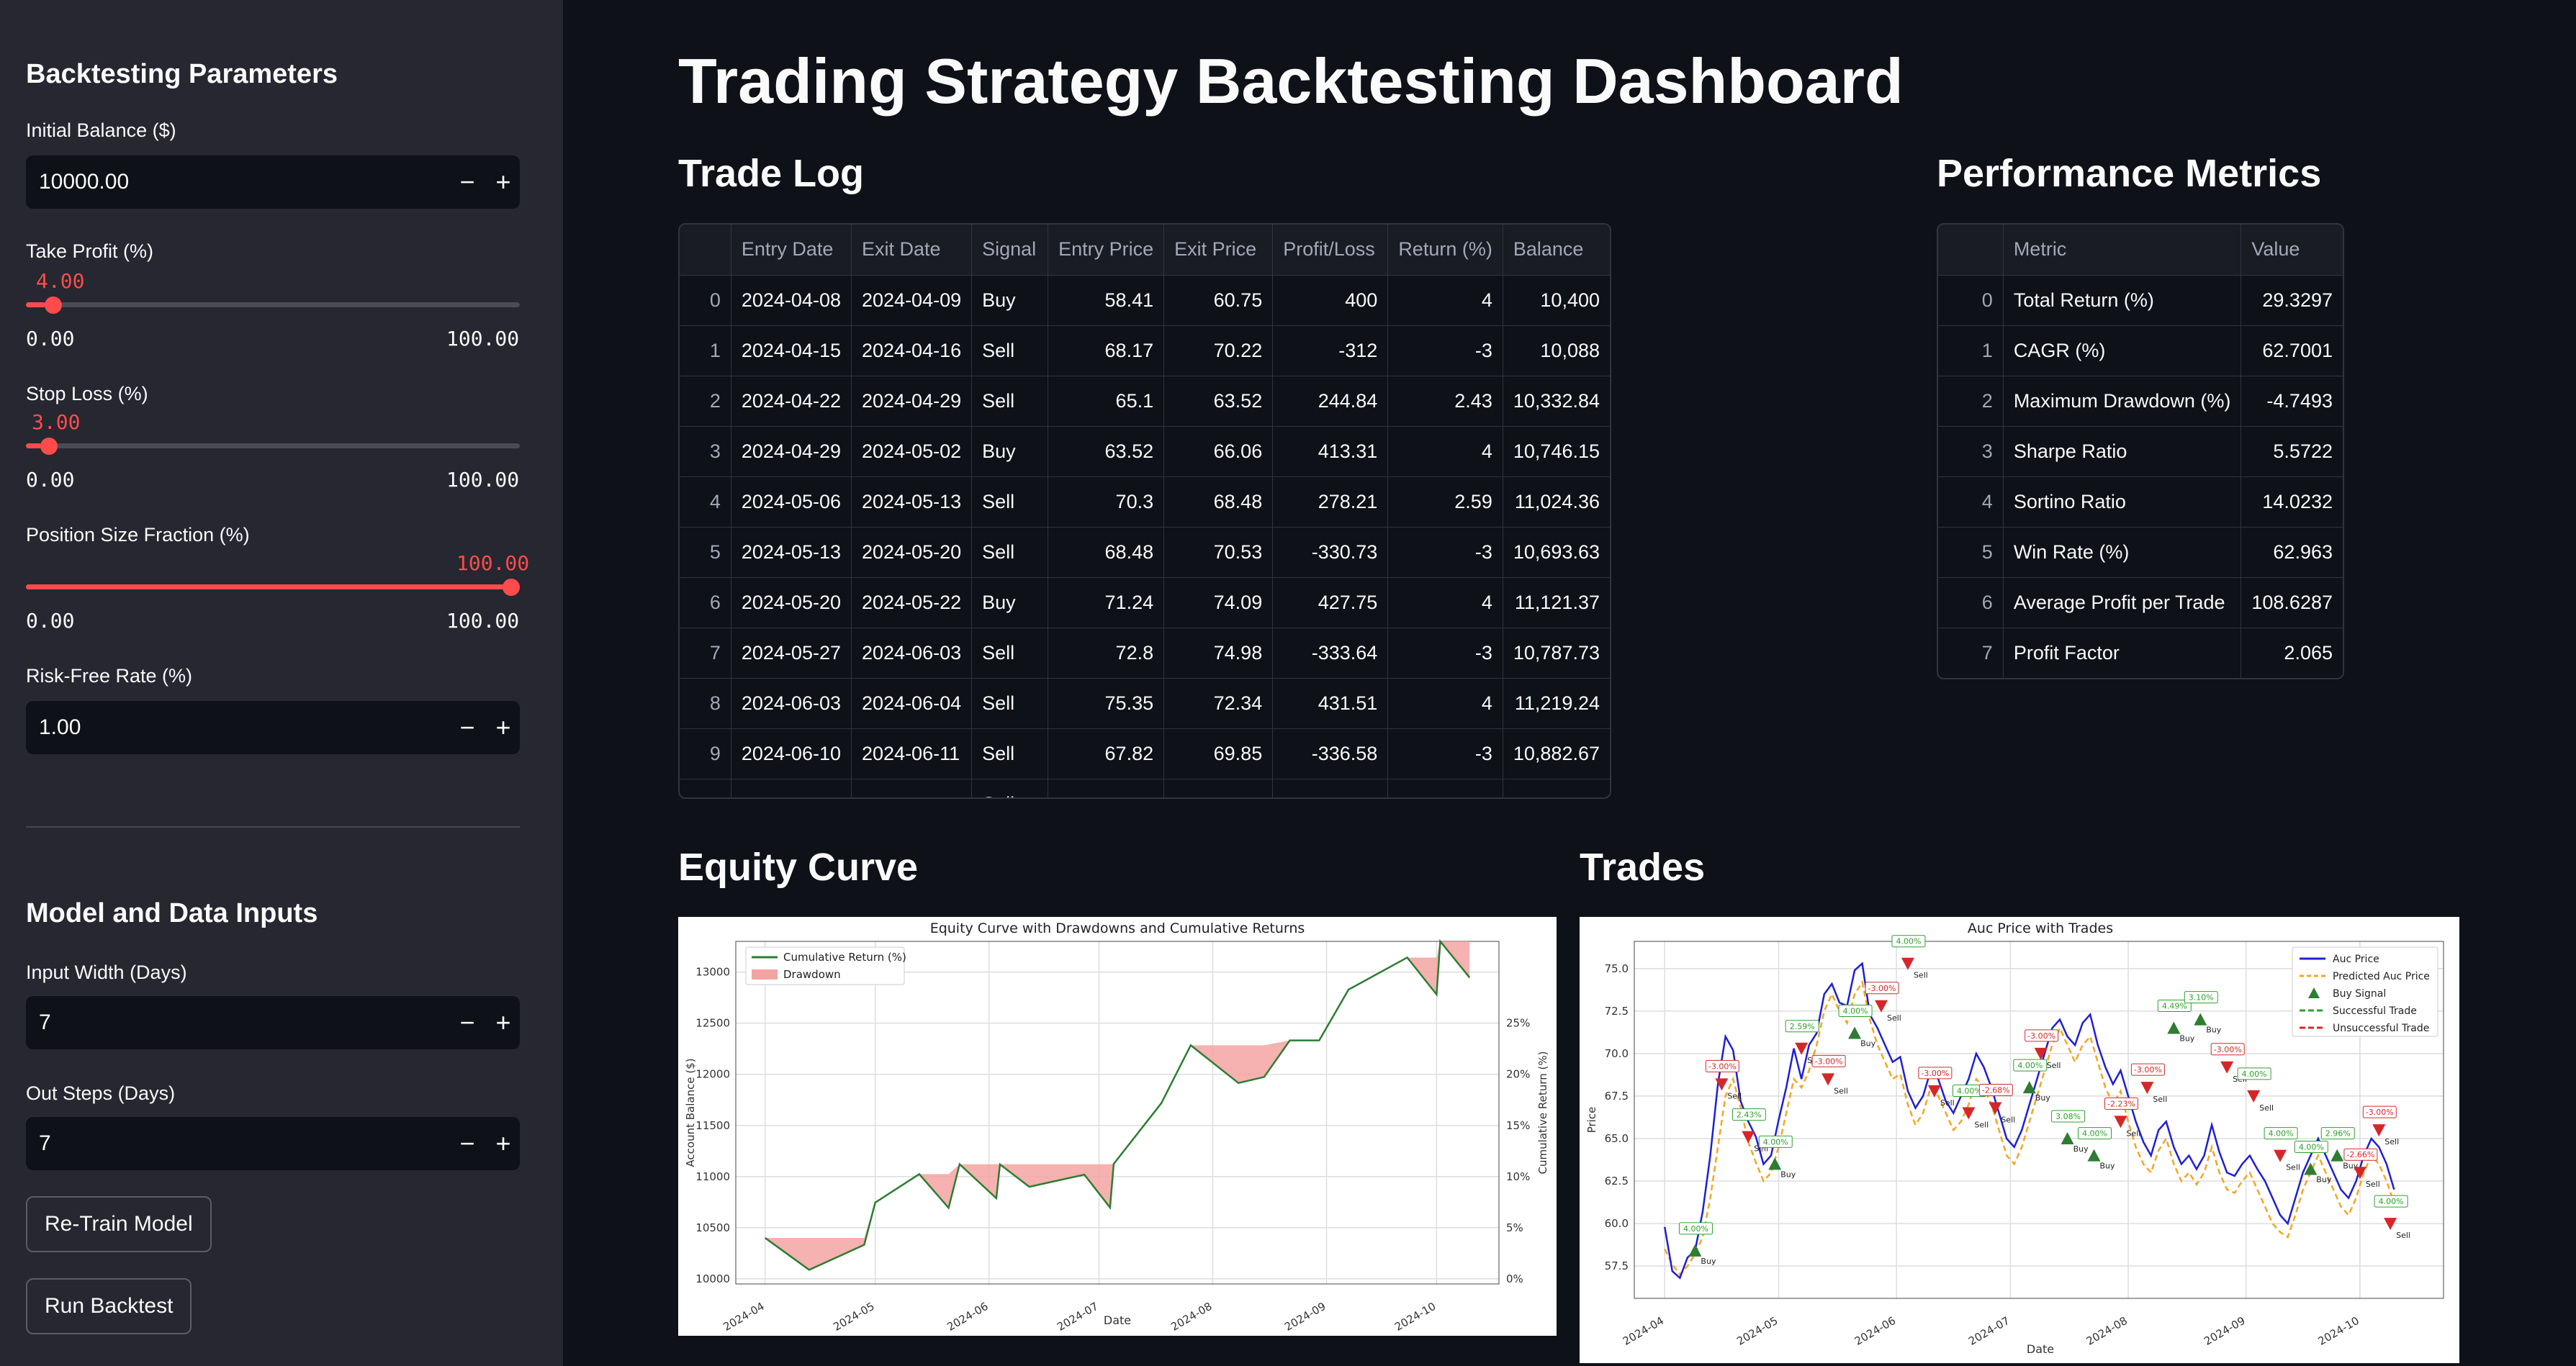  Describe the element at coordinates (2365, 992) in the screenshot. I see `legend-box` at that location.